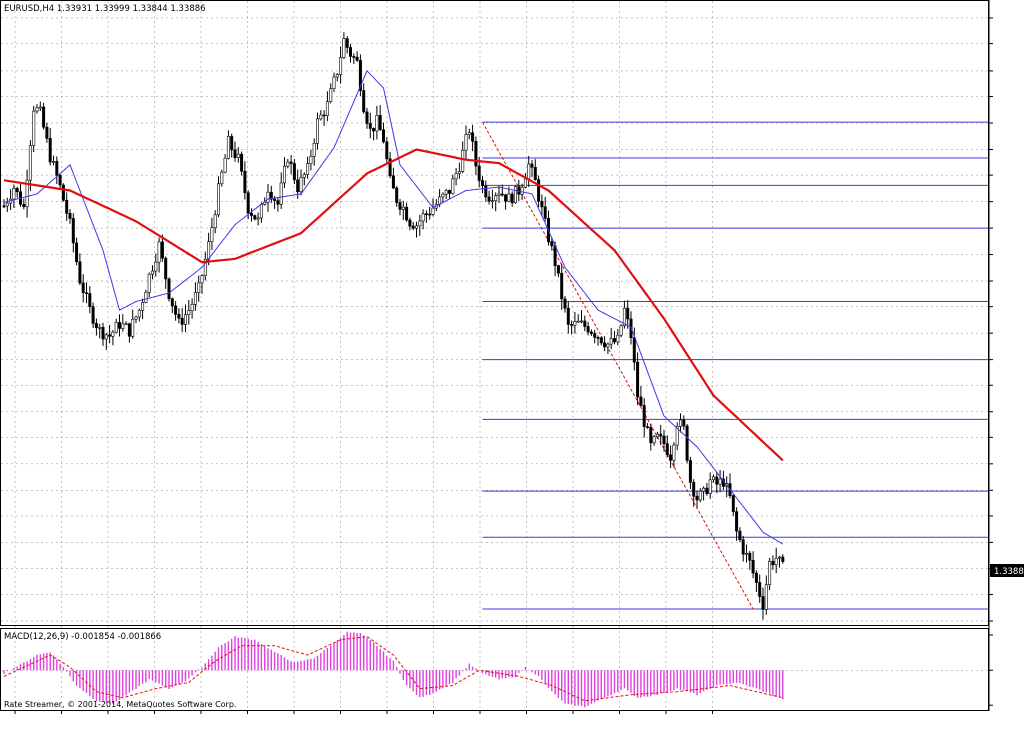 The image size is (1024, 731). I want to click on macd-title: MACD(12,26,9) -0.001854 -0.001866, so click(82, 637).